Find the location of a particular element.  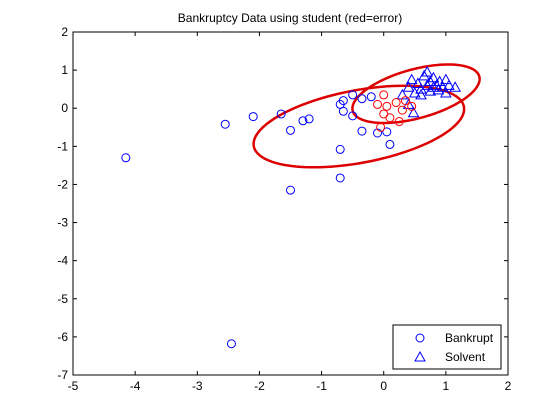

legend: Bankrupt Solvent is located at coordinates (447, 347).